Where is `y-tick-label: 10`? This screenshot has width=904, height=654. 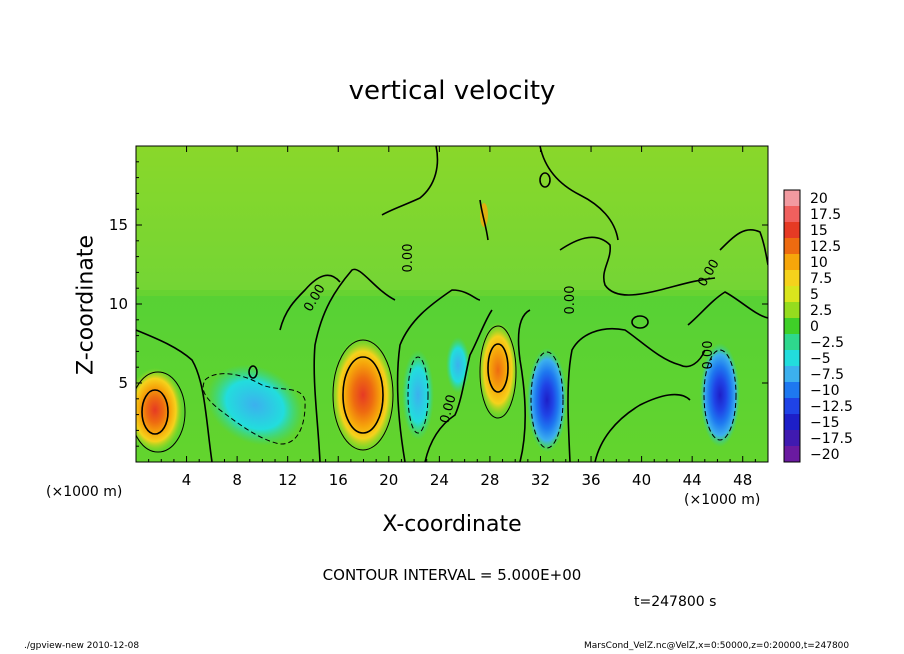
y-tick-label: 10 is located at coordinates (118, 304).